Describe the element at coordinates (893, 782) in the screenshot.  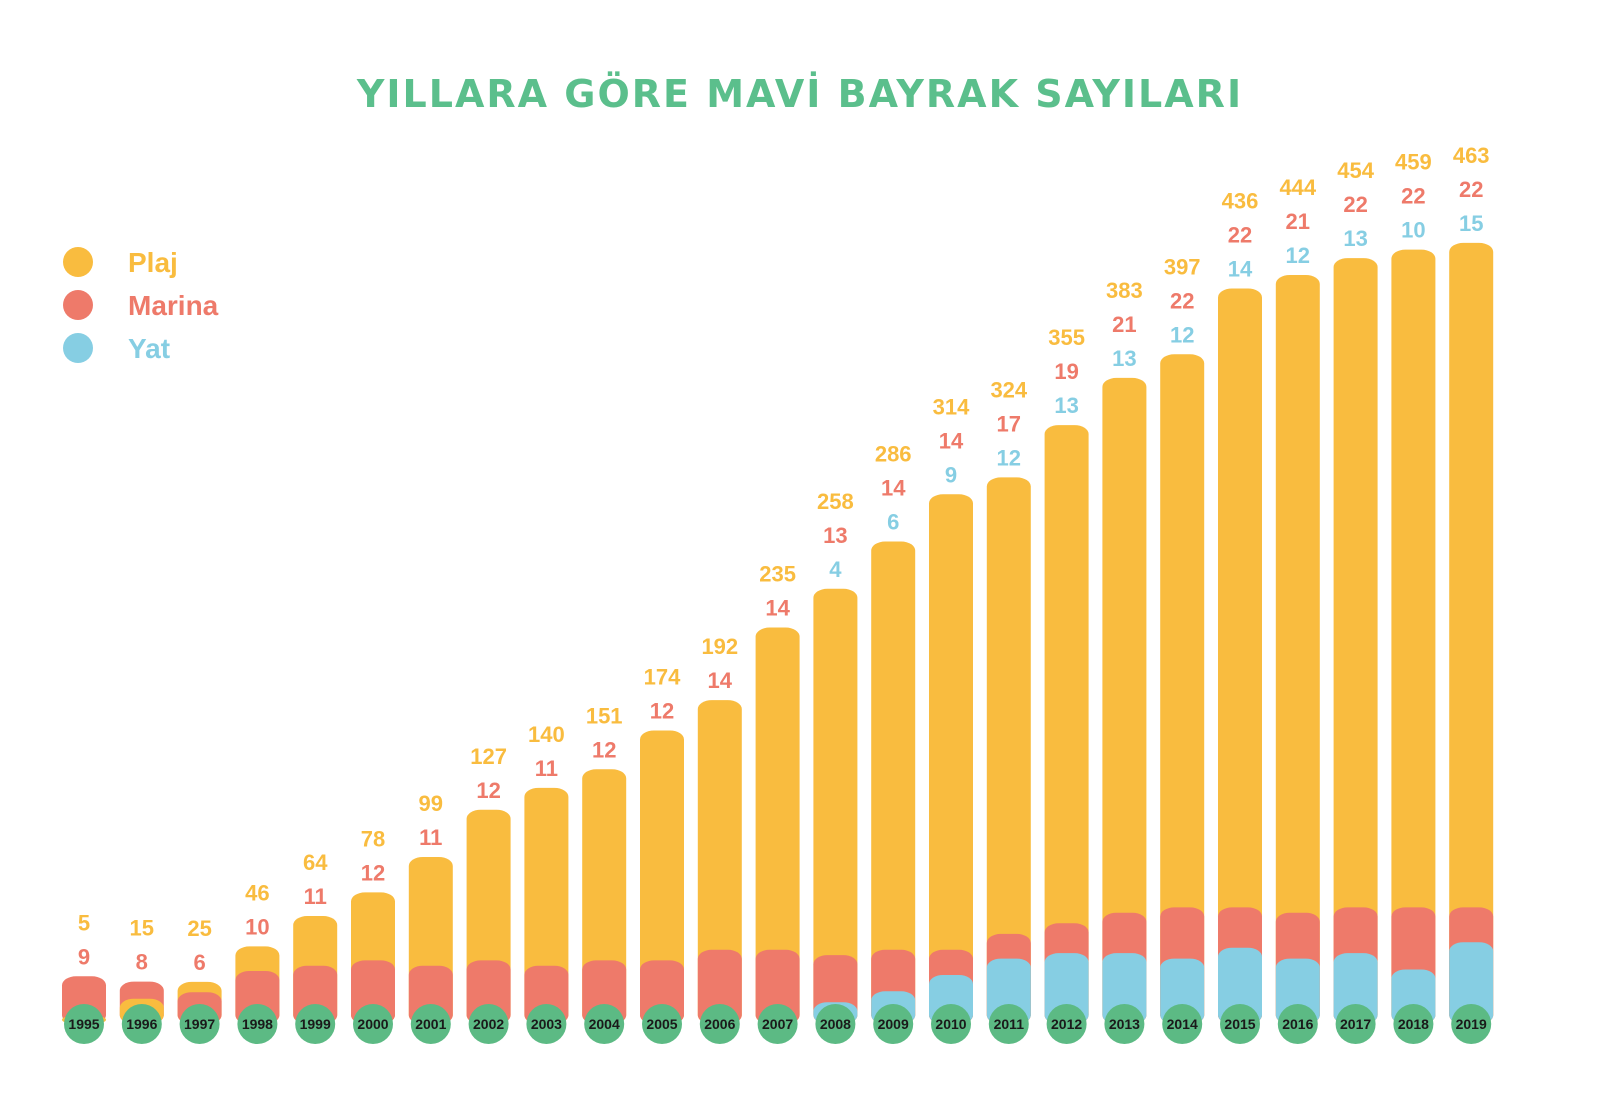
I see `bar-plaj-2009` at that location.